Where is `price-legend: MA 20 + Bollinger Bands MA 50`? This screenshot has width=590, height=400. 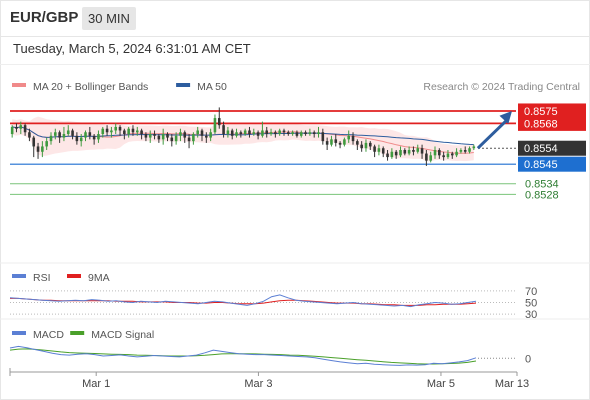
price-legend: MA 20 + Bollinger Bands MA 50 is located at coordinates (119, 87).